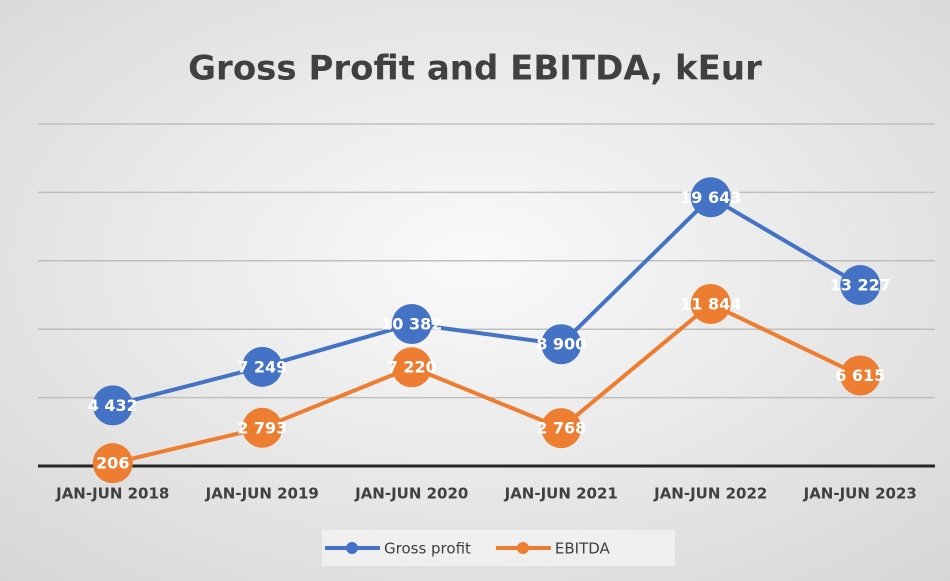 The width and height of the screenshot is (950, 581). I want to click on data-label: 2 768, so click(561, 428).